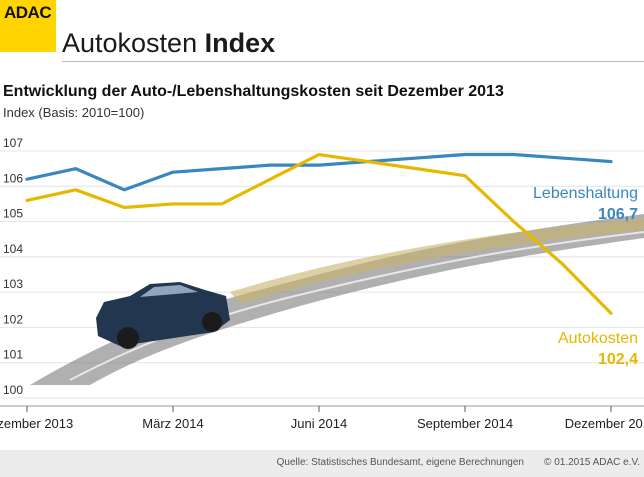 This screenshot has height=477, width=644. What do you see at coordinates (437, 261) in the screenshot?
I see `road-money-band` at bounding box center [437, 261].